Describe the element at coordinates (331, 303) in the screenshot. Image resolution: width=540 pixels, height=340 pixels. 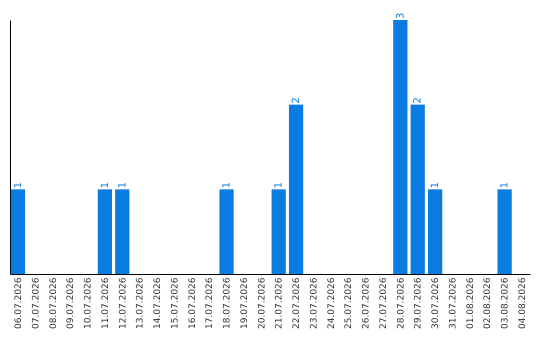
I see `x-tick-label: 24.07.2026` at that location.